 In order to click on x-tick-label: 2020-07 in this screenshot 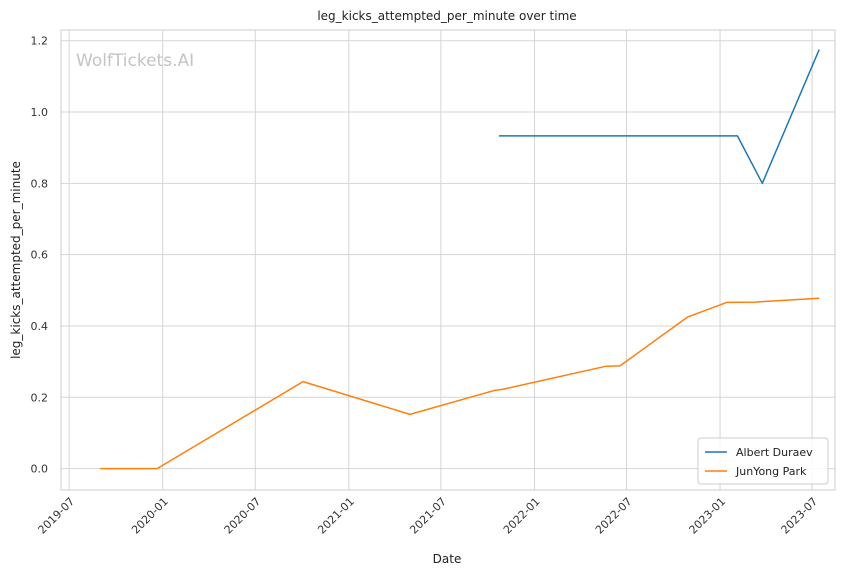, I will do `click(243, 516)`.